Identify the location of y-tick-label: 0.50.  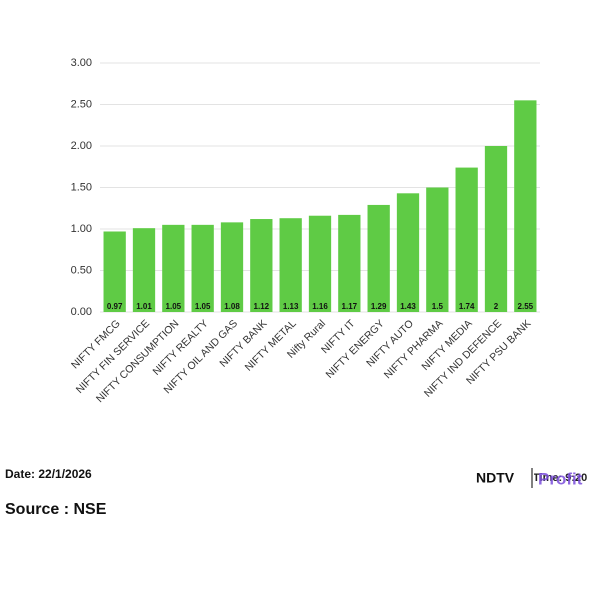
(81, 270).